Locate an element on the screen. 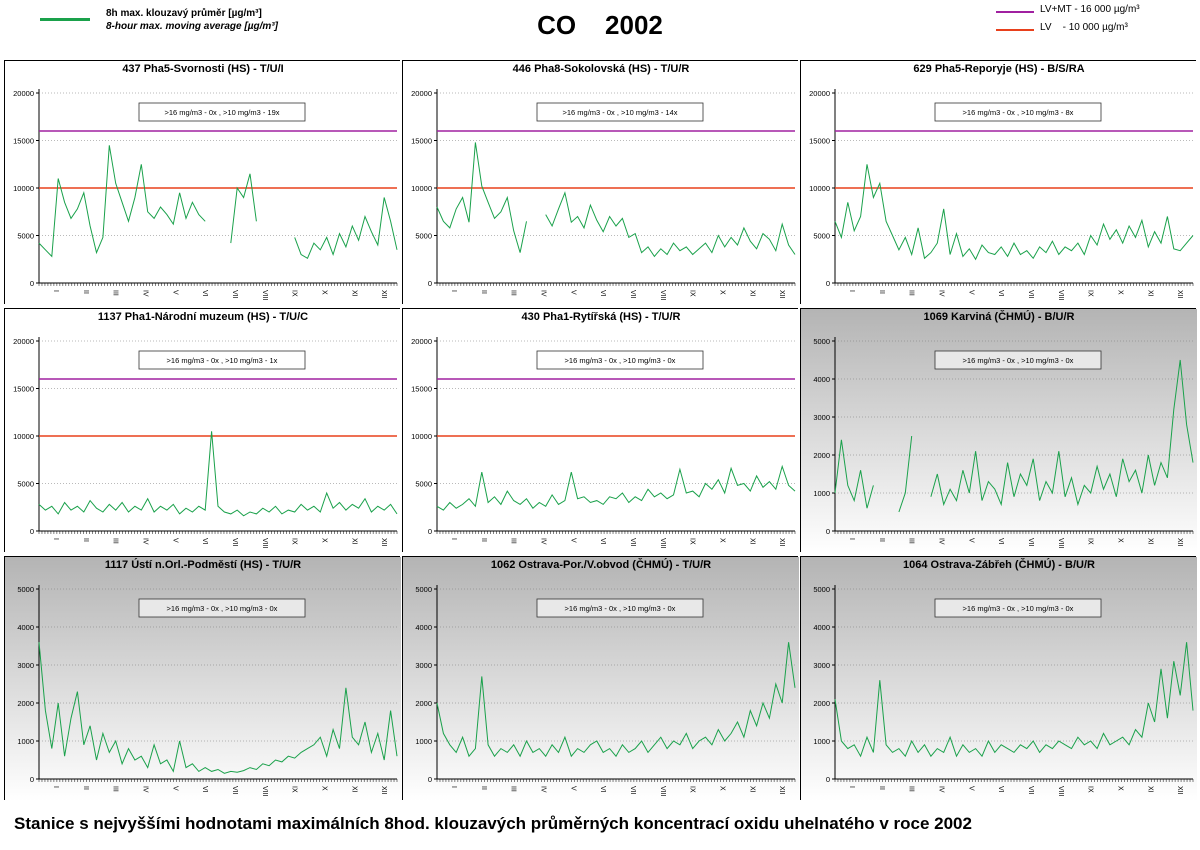 The height and width of the screenshot is (850, 1200). exceedance-text: >16 mg/m3 - 0x , >10 mg/m3 - 8x is located at coordinates (1018, 112).